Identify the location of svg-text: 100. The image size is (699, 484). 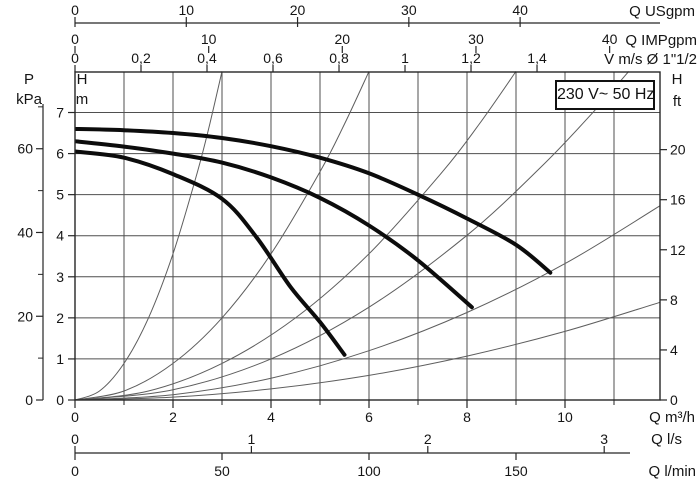
(369, 471).